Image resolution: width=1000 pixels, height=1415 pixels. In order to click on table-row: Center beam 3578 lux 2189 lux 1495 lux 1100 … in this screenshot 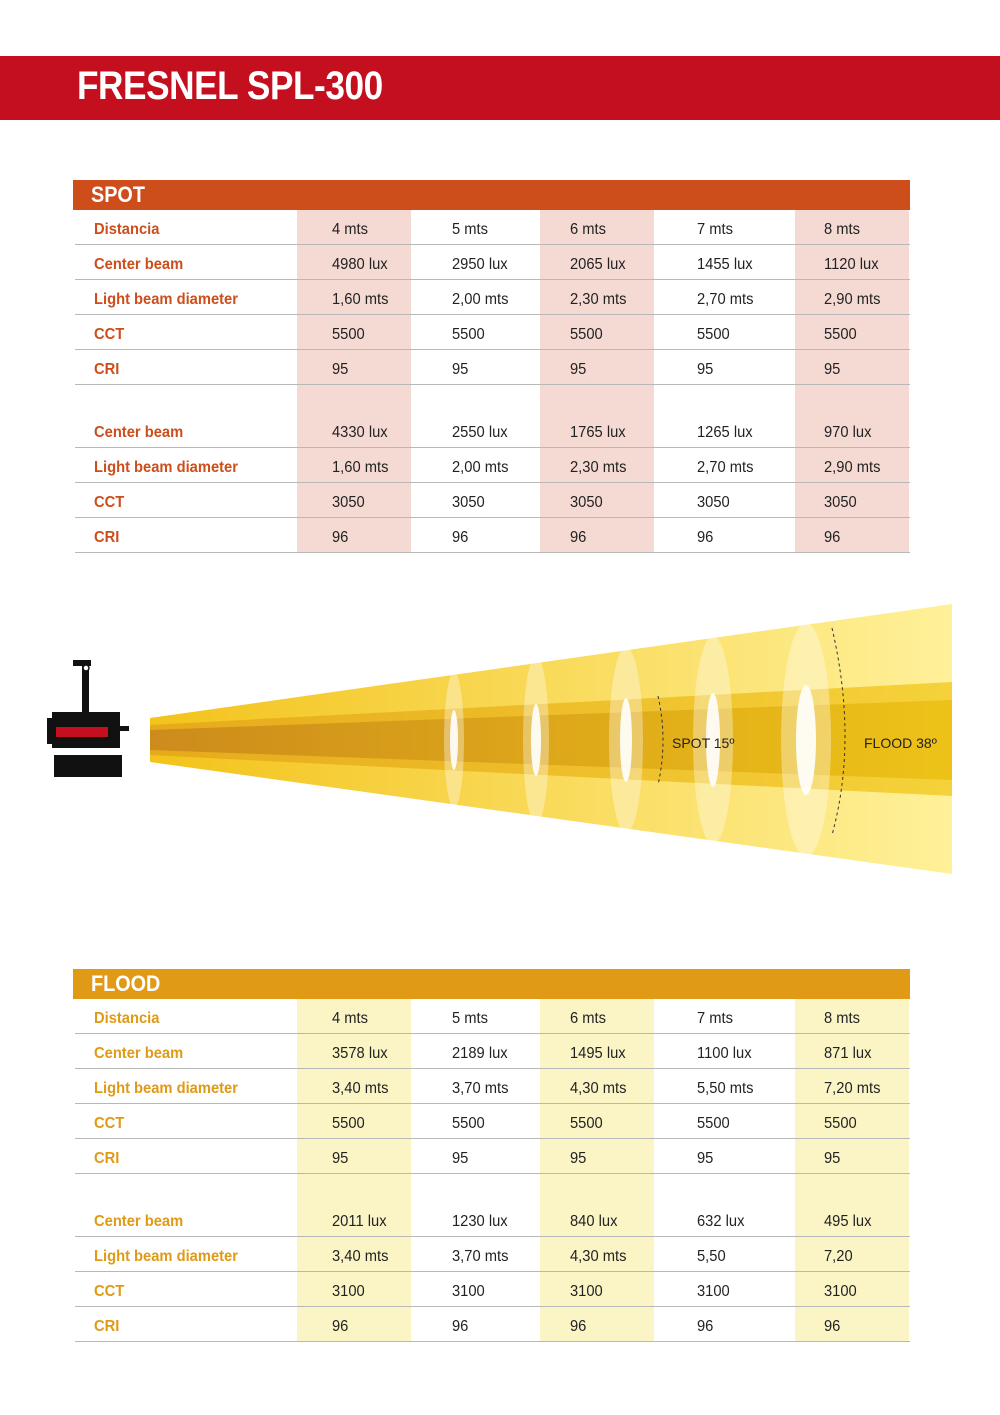, I will do `click(492, 1051)`.